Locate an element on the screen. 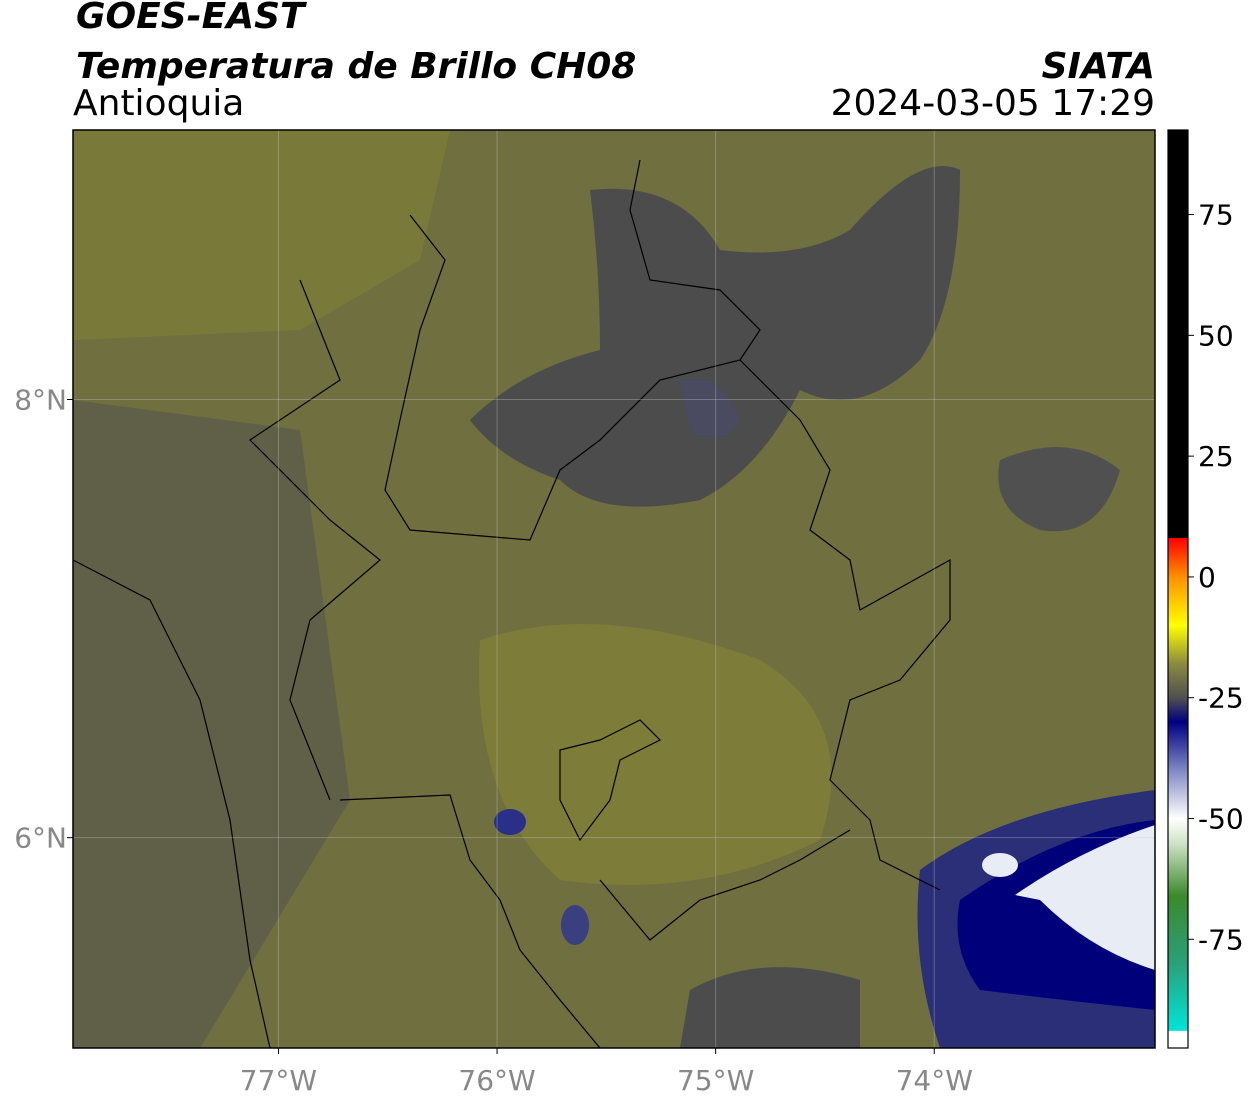 This screenshot has width=1252, height=1099. y-tick-label: 6°N is located at coordinates (40, 838).